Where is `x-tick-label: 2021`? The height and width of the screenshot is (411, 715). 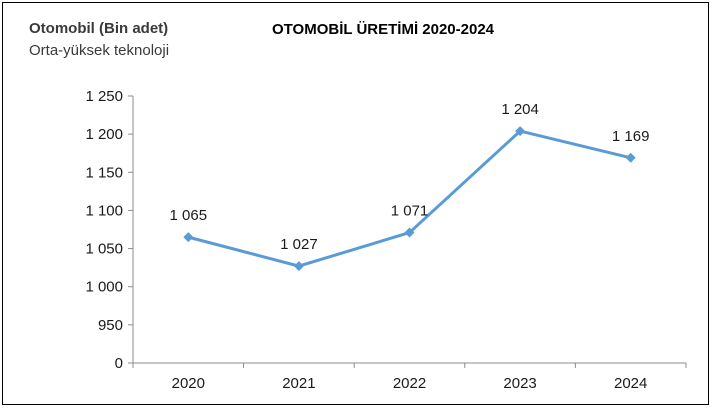 x-tick-label: 2021 is located at coordinates (298, 383).